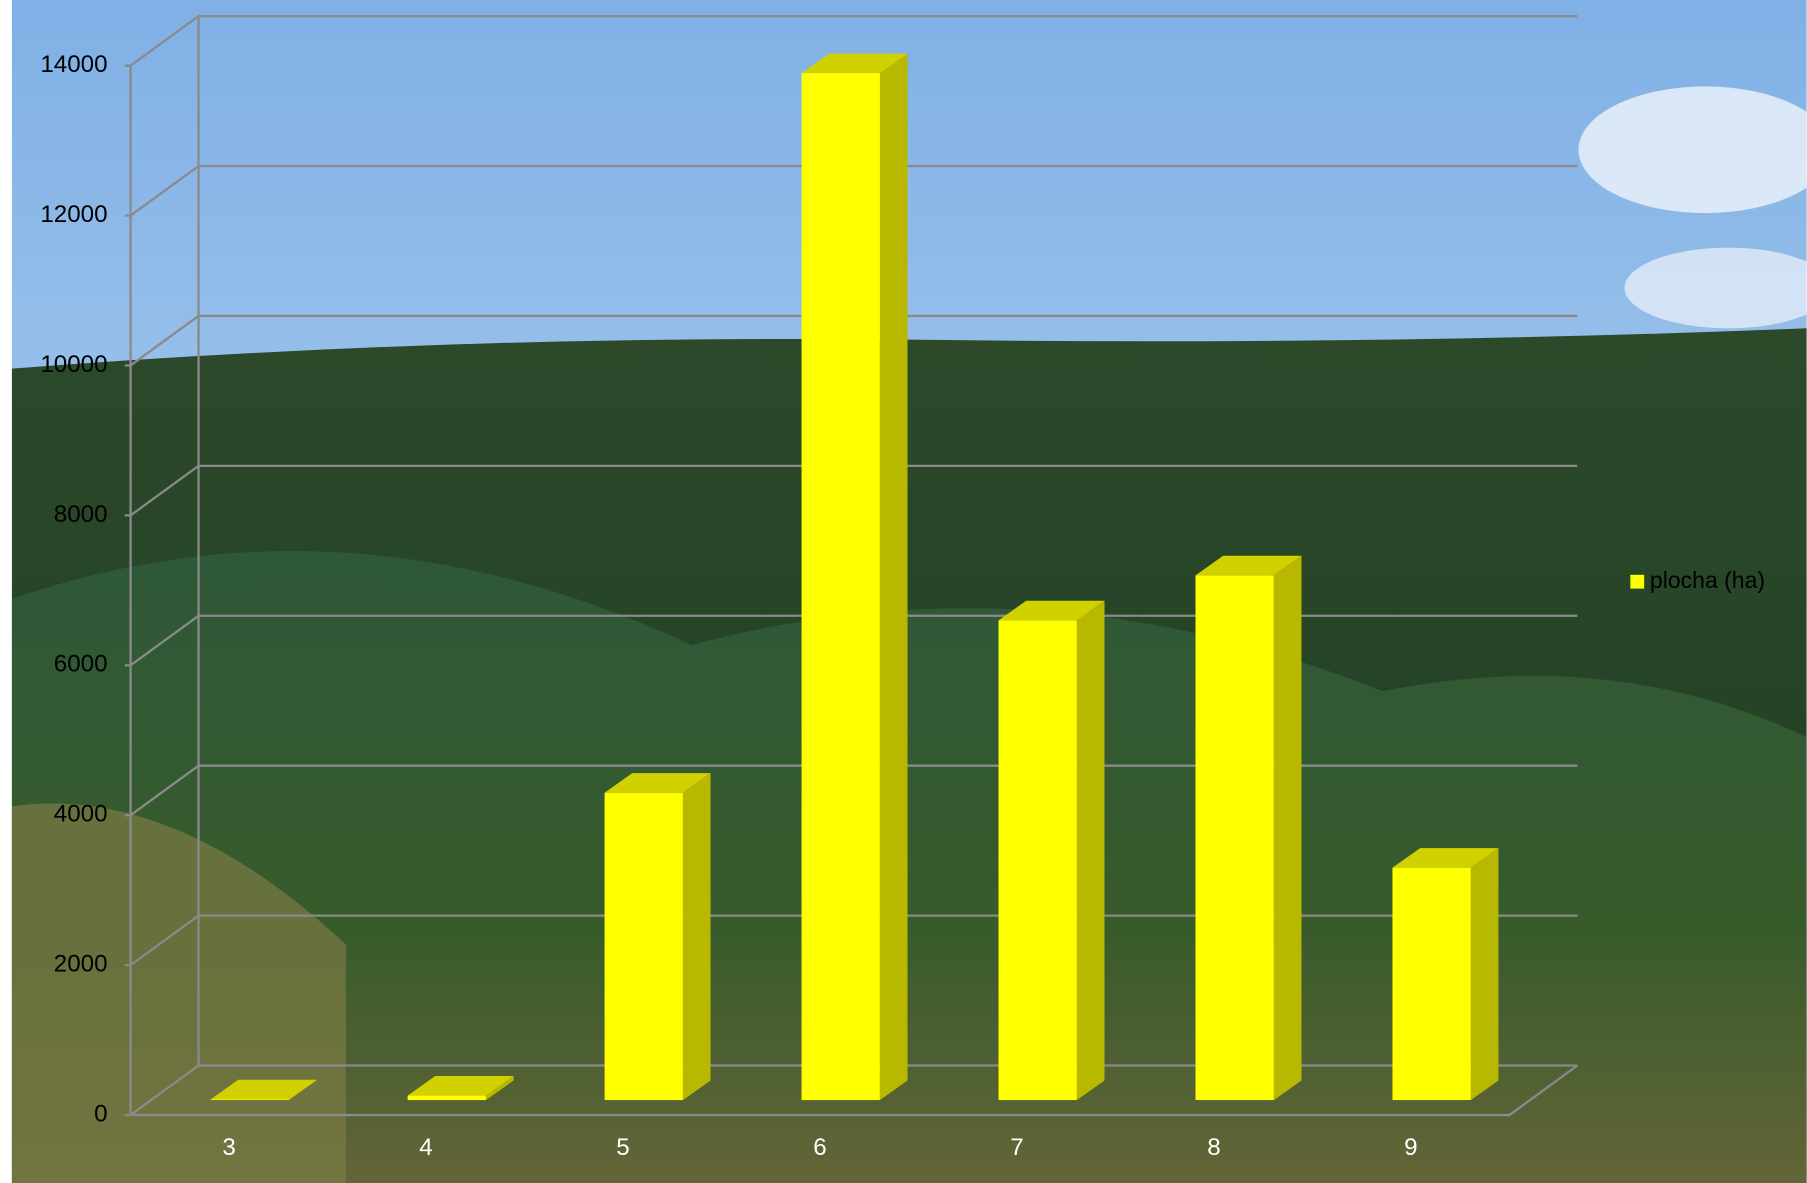 The width and height of the screenshot is (1807, 1183). I want to click on y-tick-label: 8000, so click(81, 514).